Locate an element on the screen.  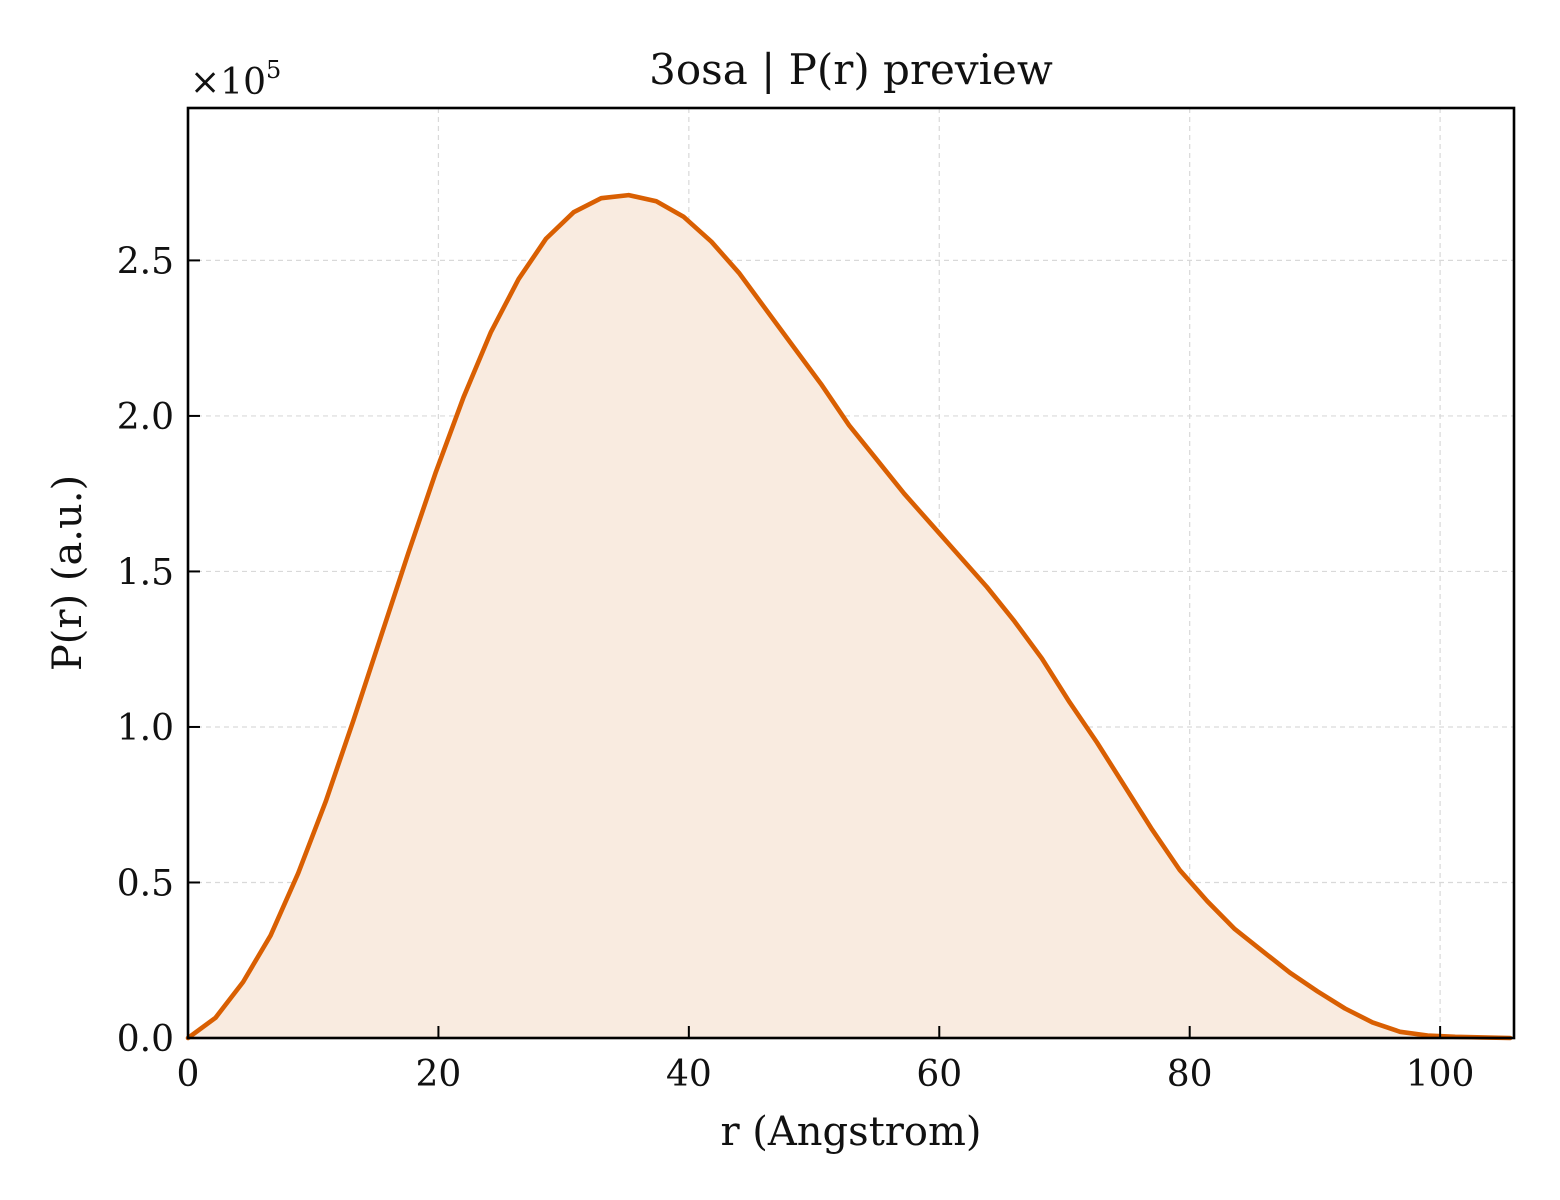
x-tick-label: 40 is located at coordinates (689, 1074).